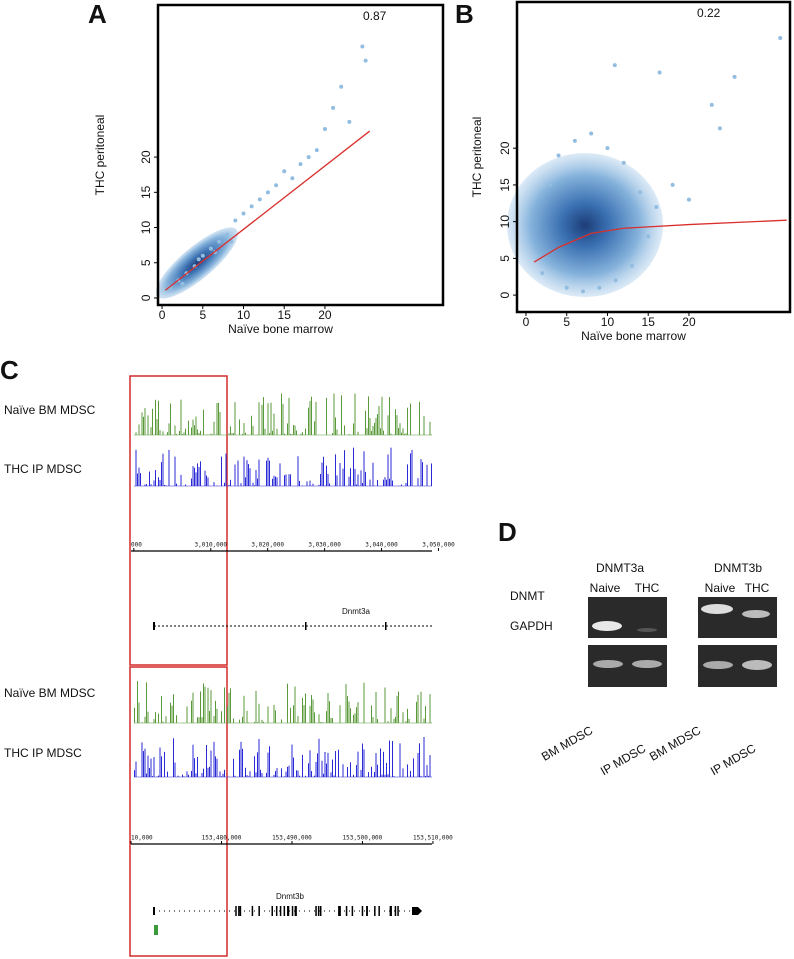 The image size is (794, 959). I want to click on y-tick-label: 0, so click(146, 297).